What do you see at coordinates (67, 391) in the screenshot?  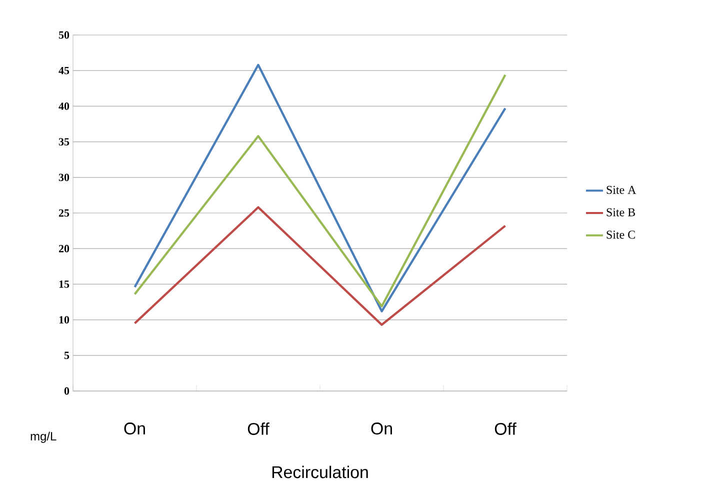 I see `y-tick-label: 0` at bounding box center [67, 391].